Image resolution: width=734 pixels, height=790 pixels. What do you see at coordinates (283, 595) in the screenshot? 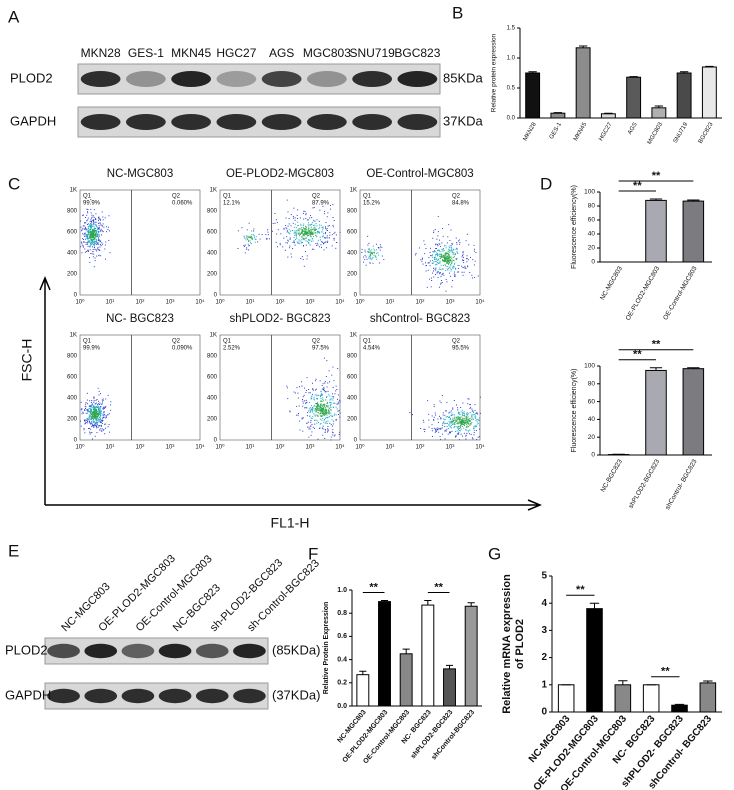
I see `lane-label: sh-Control-BGC823` at bounding box center [283, 595].